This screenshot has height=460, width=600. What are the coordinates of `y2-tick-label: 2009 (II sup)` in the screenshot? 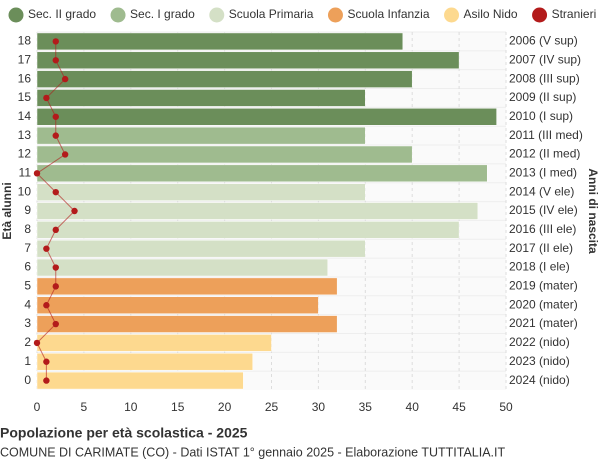 It's located at (542, 97).